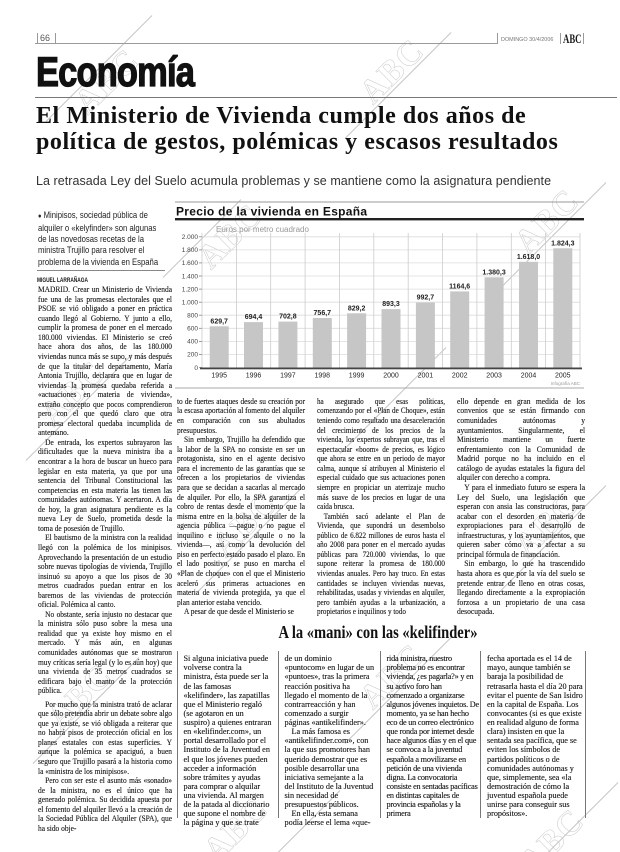 Image resolution: width=620 pixels, height=852 pixels. What do you see at coordinates (196, 368) in the screenshot?
I see `svg-text: 0` at bounding box center [196, 368].